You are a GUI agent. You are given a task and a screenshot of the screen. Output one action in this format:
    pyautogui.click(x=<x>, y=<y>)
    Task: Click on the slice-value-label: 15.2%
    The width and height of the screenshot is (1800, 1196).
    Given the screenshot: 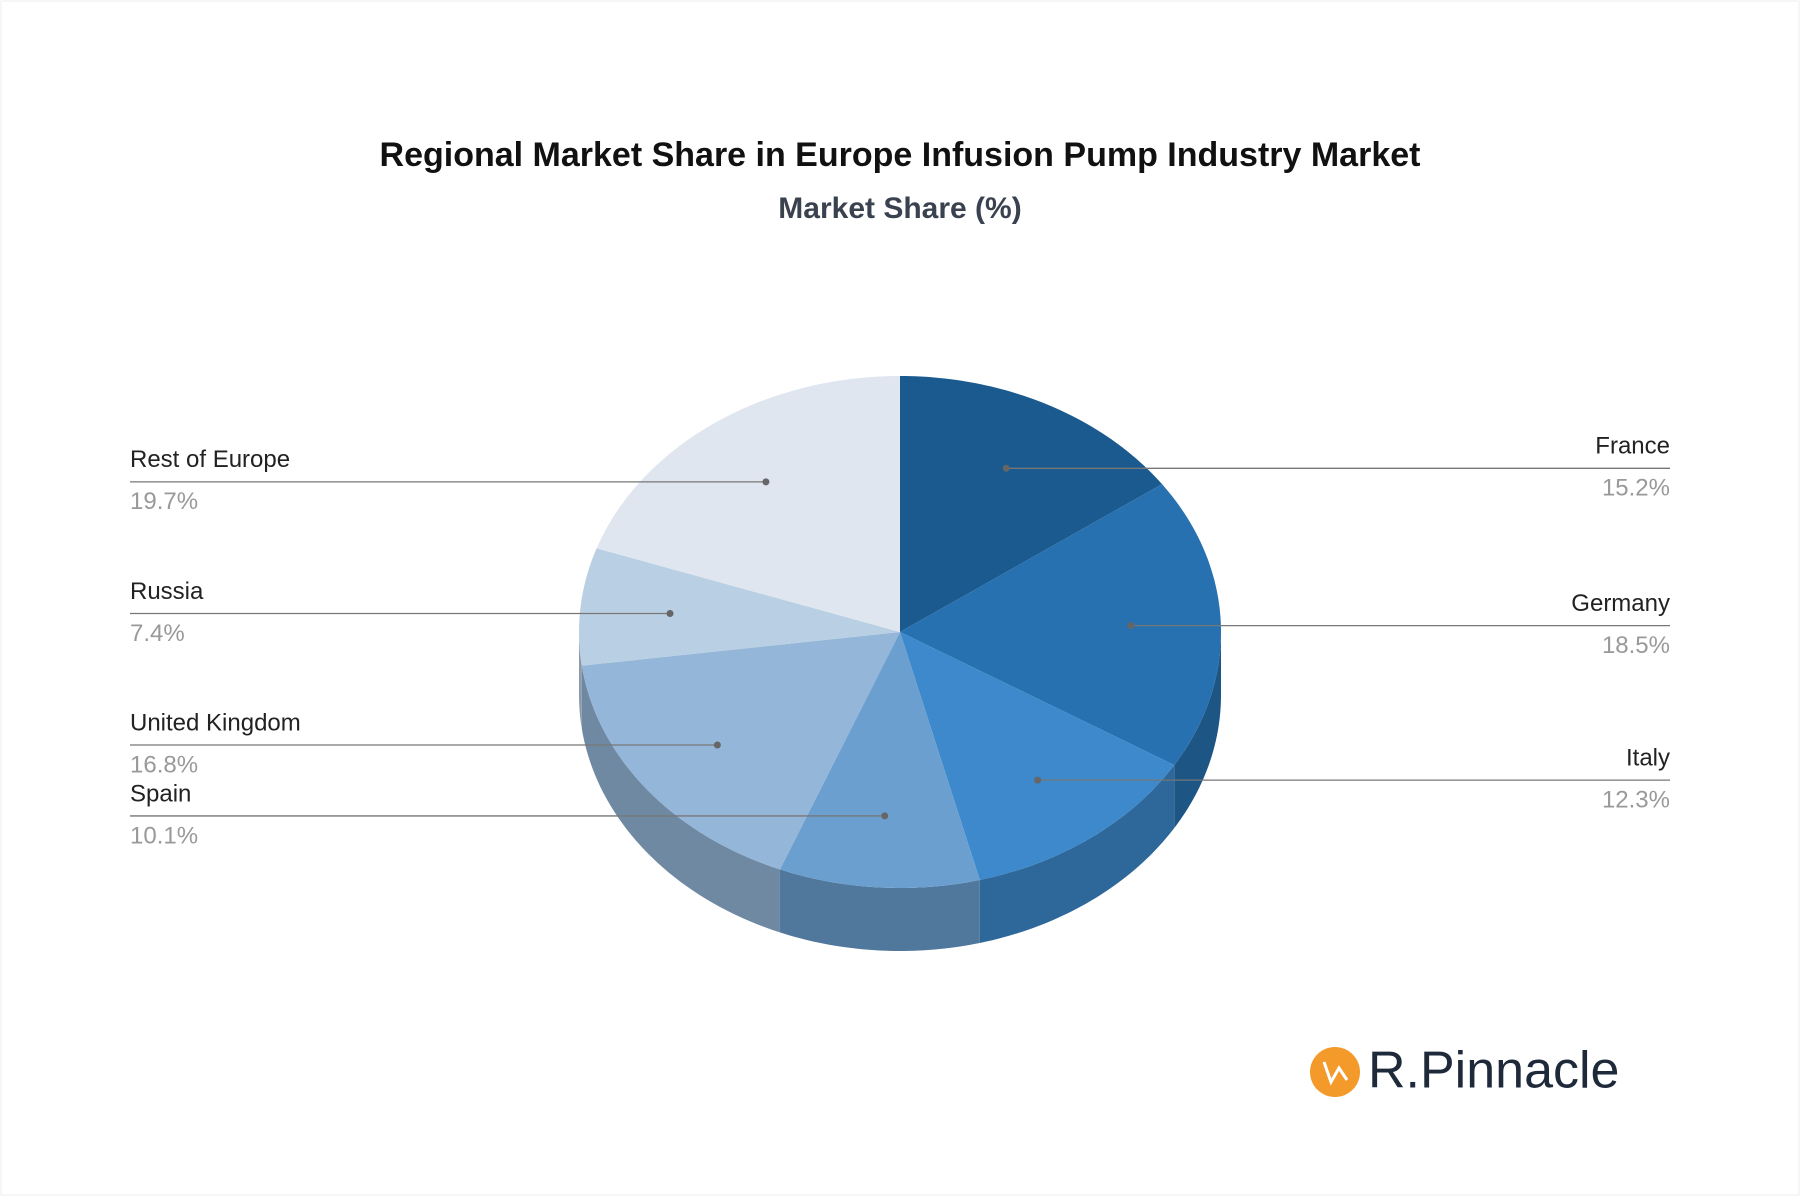 What is the action you would take?
    pyautogui.click(x=1636, y=488)
    